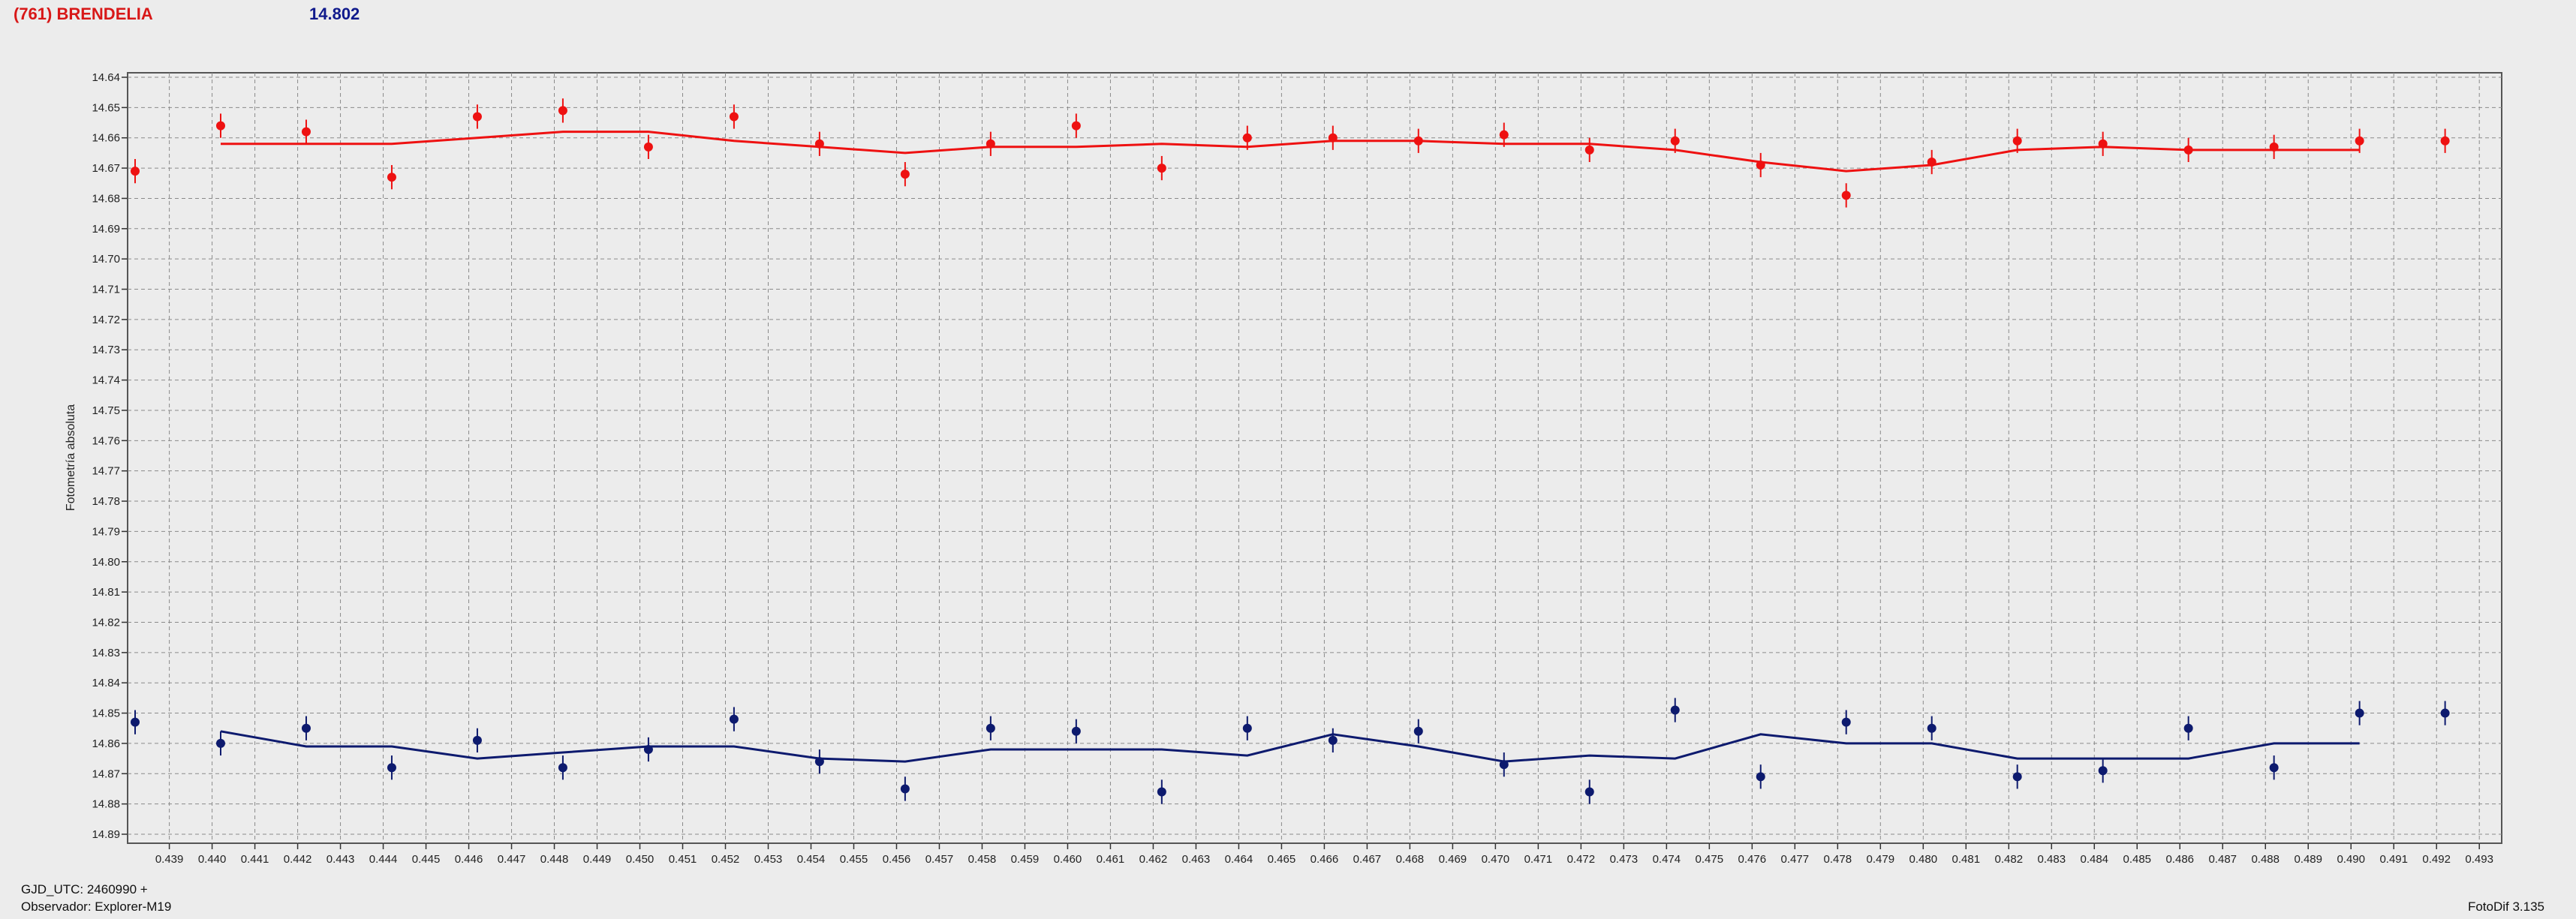 The height and width of the screenshot is (919, 2576). Describe the element at coordinates (106, 563) in the screenshot. I see `y-tick-label: 14.80` at that location.